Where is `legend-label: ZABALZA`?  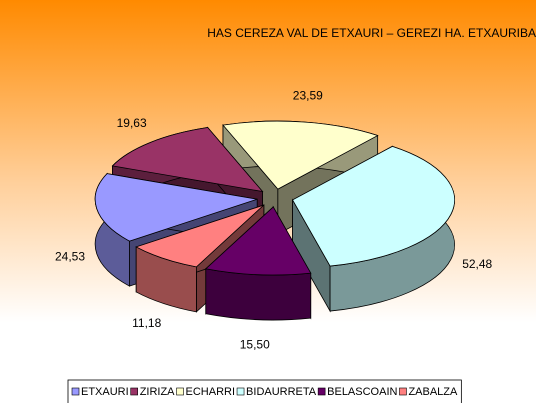 legend-label: ZABALZA is located at coordinates (433, 392).